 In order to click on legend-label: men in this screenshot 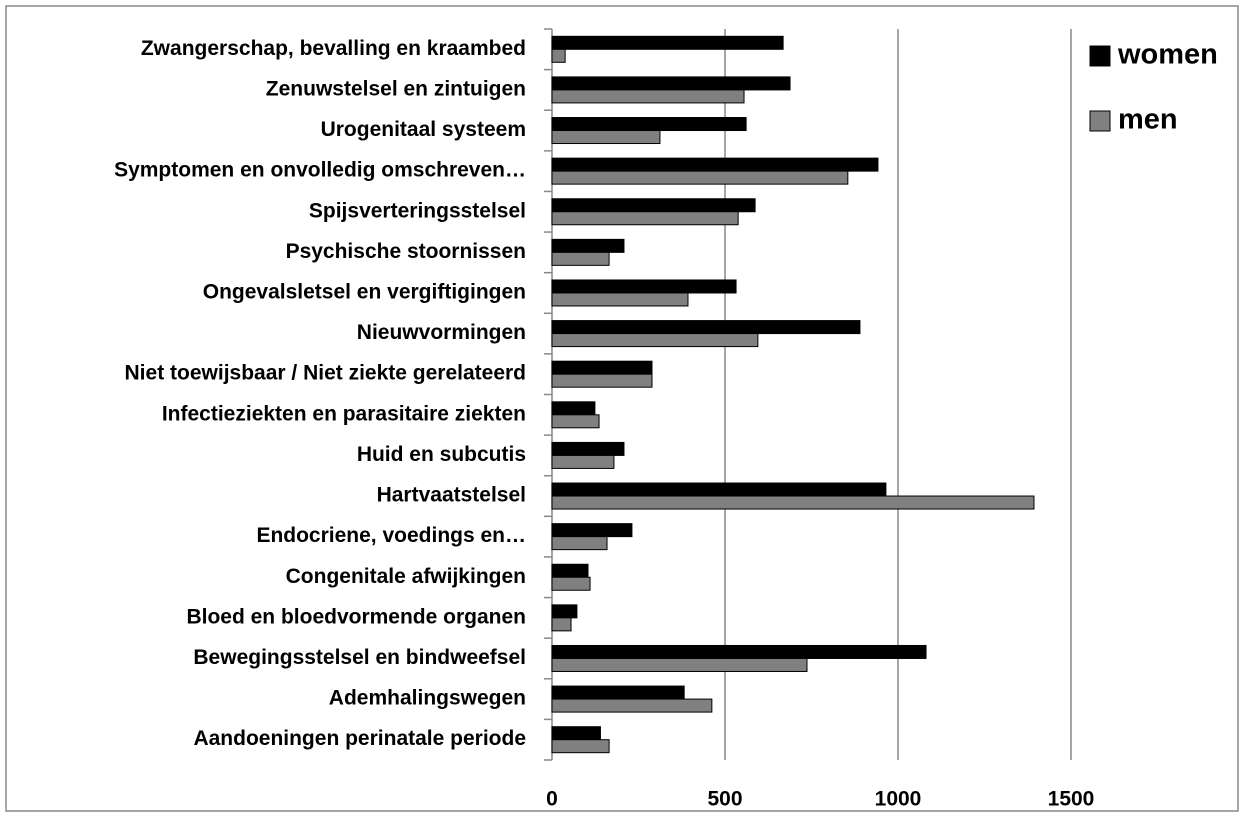, I will do `click(1148, 120)`.